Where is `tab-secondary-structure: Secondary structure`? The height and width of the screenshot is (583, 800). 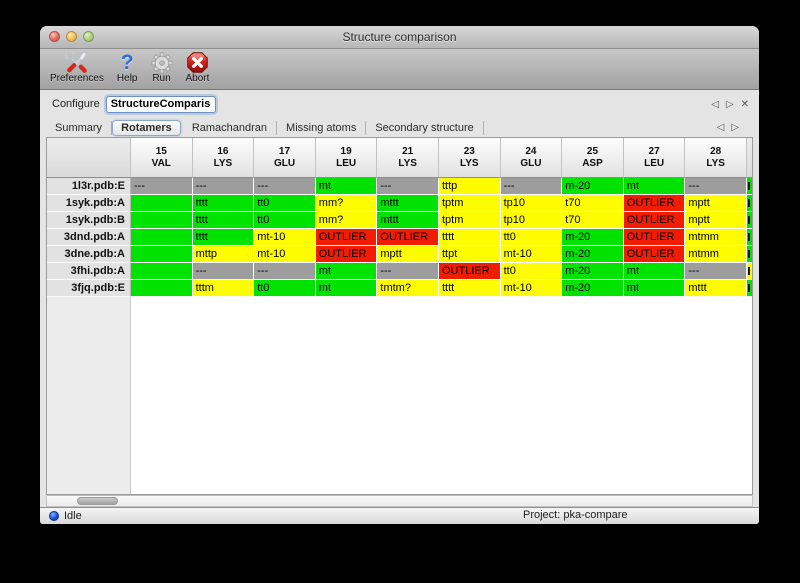 tab-secondary-structure: Secondary structure is located at coordinates (425, 127).